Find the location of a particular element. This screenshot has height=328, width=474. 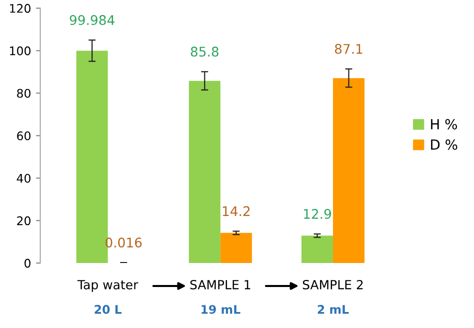

y-tick-label: 60 is located at coordinates (23, 135).